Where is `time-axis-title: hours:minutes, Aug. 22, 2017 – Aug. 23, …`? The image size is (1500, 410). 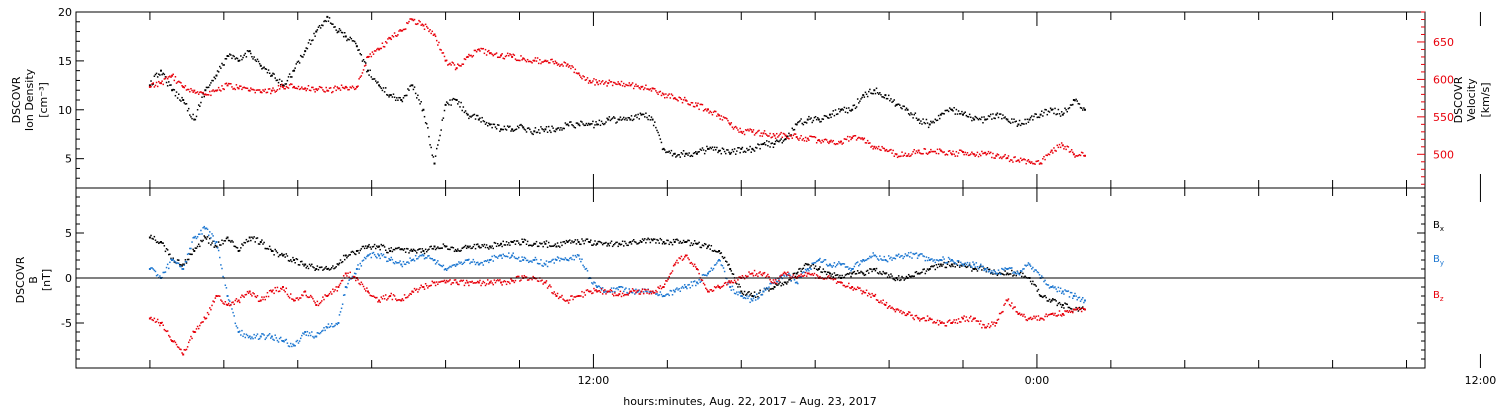
time-axis-title: hours:minutes, Aug. 22, 2017 – Aug. 23, … is located at coordinates (750, 401).